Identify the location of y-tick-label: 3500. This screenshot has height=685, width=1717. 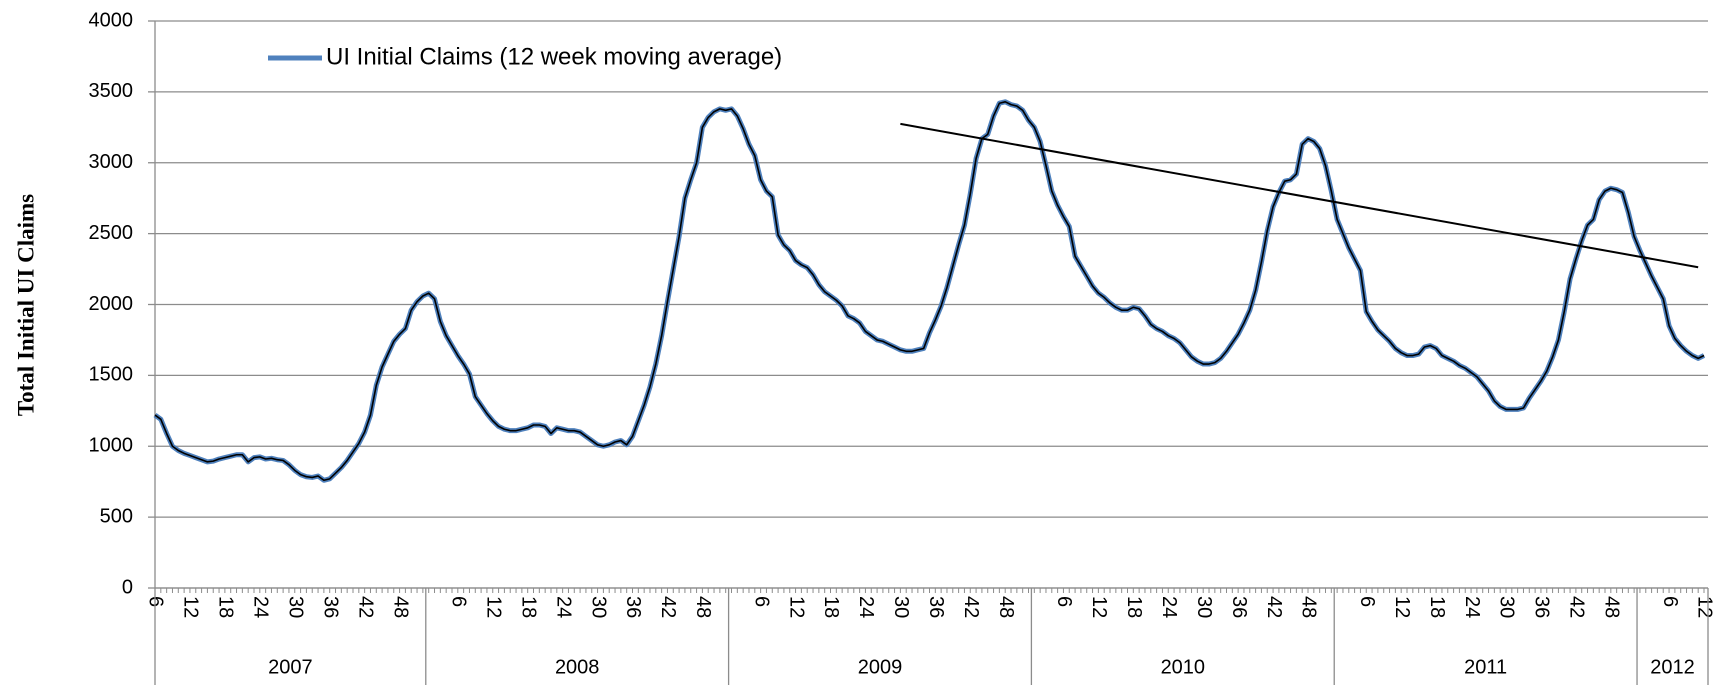
(111, 91).